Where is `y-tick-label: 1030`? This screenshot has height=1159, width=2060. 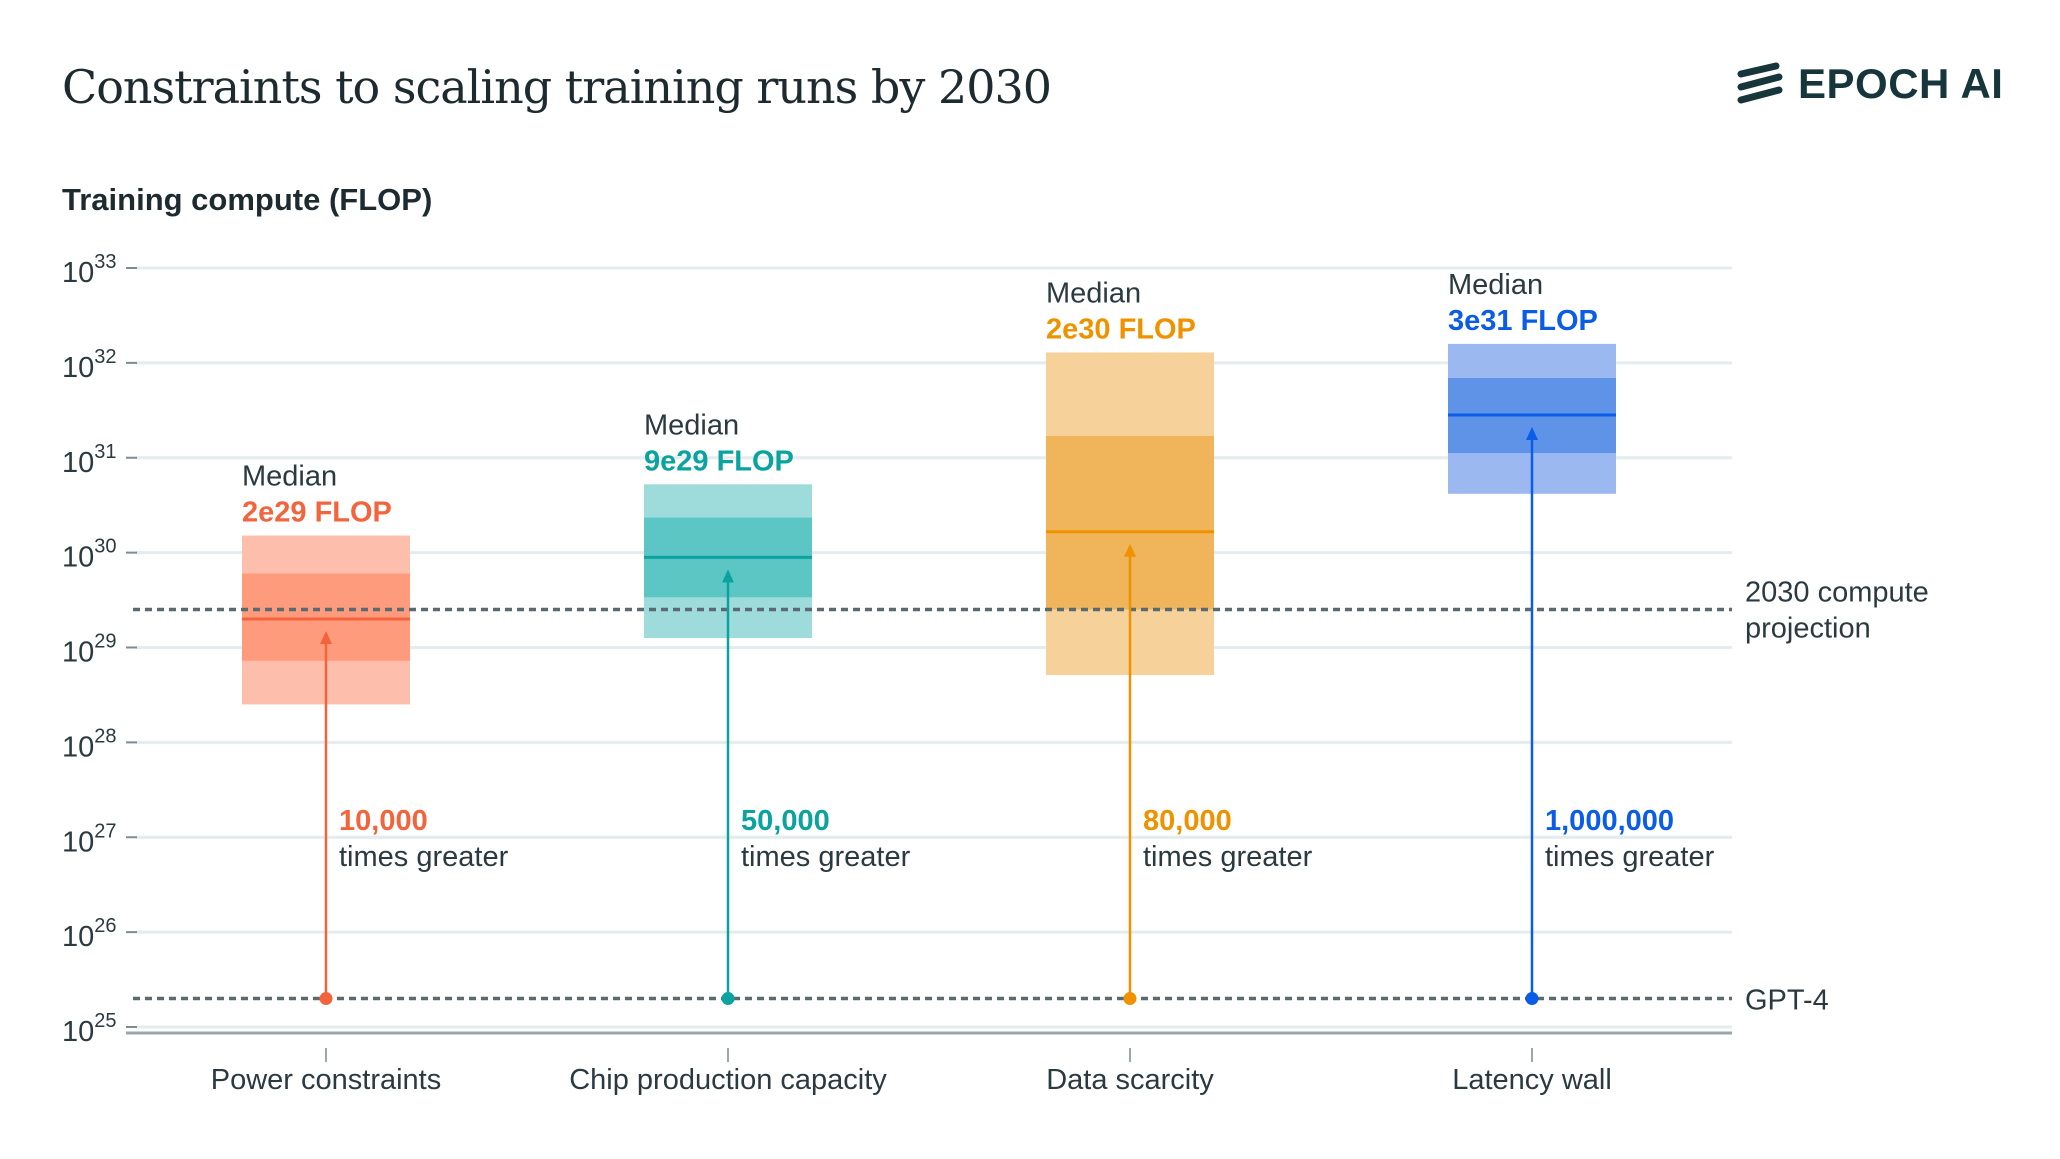 y-tick-label: 1030 is located at coordinates (89, 555).